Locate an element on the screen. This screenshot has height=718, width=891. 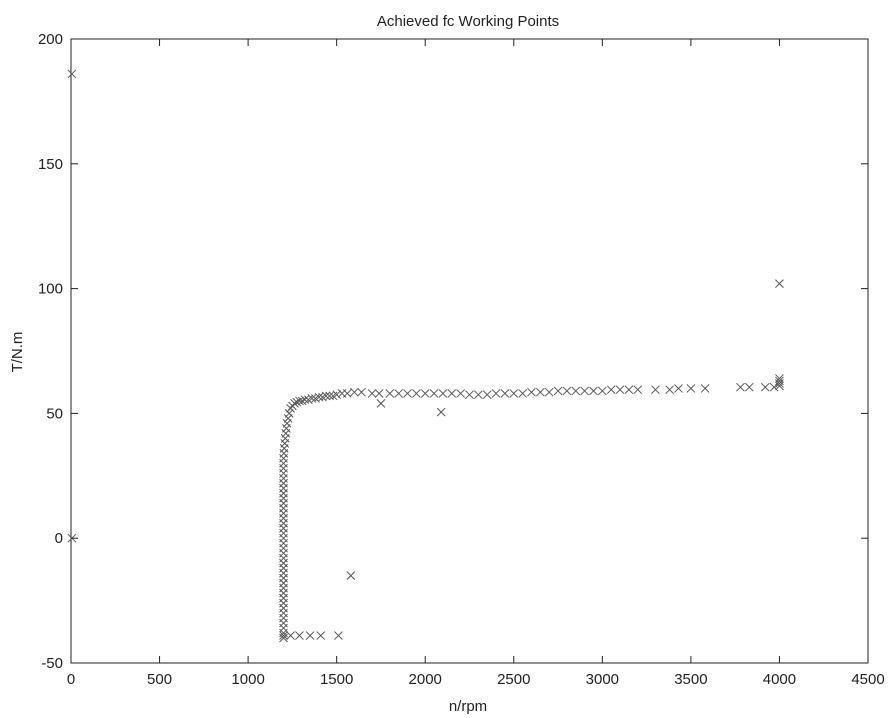
x-axis-label: n/rpm is located at coordinates (468, 706).